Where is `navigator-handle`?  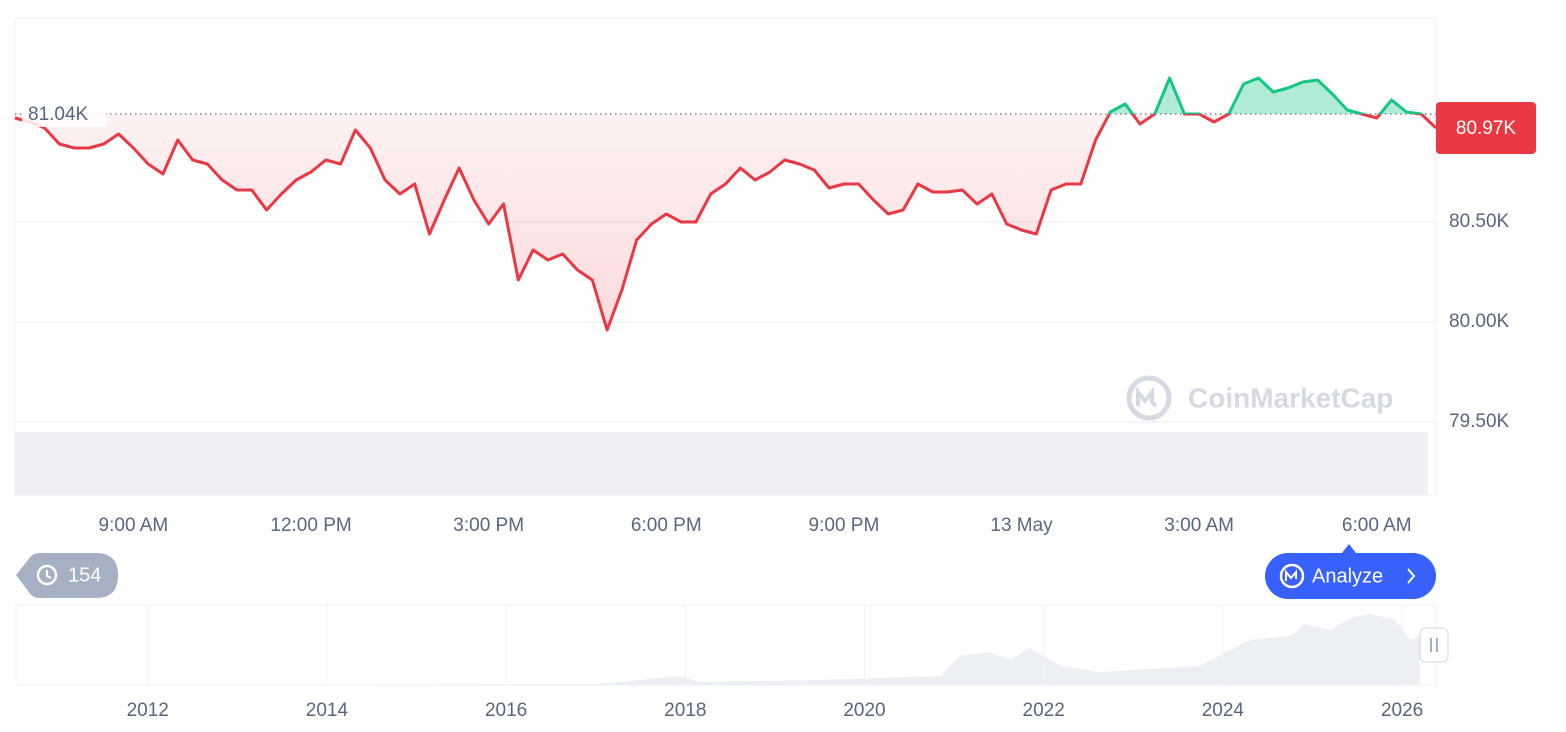
navigator-handle is located at coordinates (1434, 645).